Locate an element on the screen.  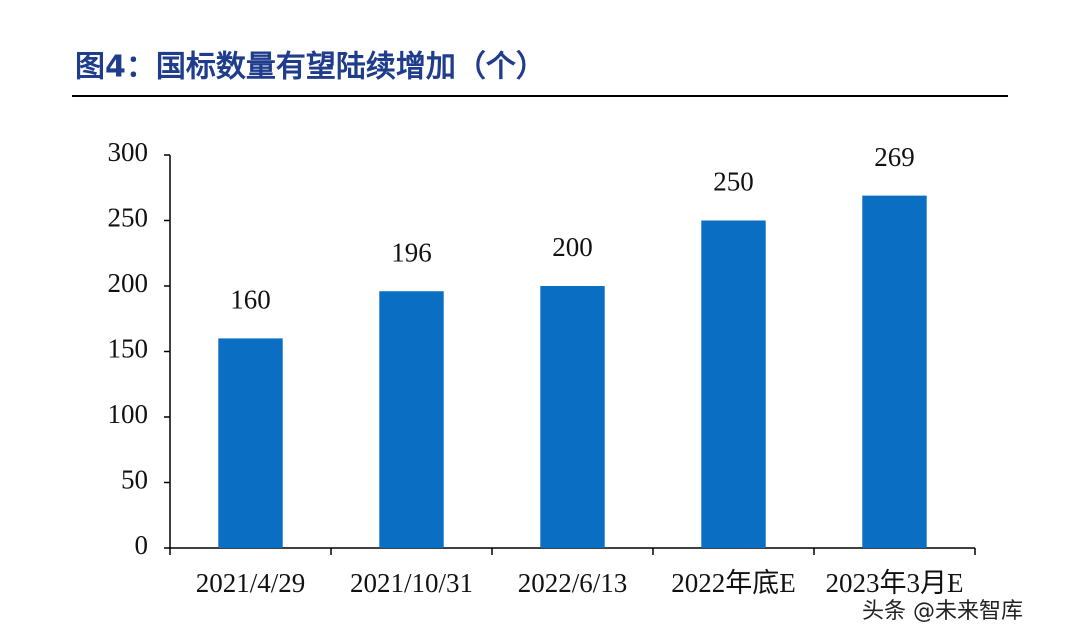
y-tick-label: 150 is located at coordinates (128, 349).